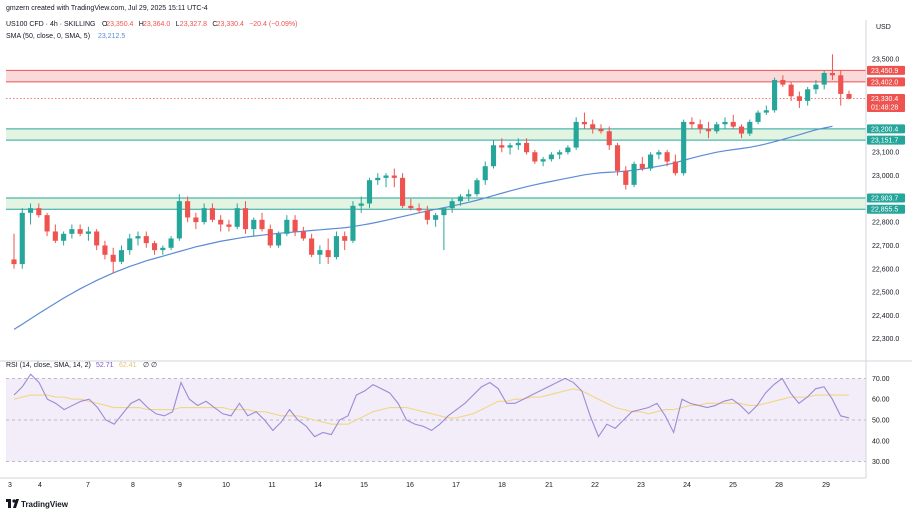 The height and width of the screenshot is (513, 912). Describe the element at coordinates (37, 504) in the screenshot. I see `tradingview-logo: TradingView` at that location.